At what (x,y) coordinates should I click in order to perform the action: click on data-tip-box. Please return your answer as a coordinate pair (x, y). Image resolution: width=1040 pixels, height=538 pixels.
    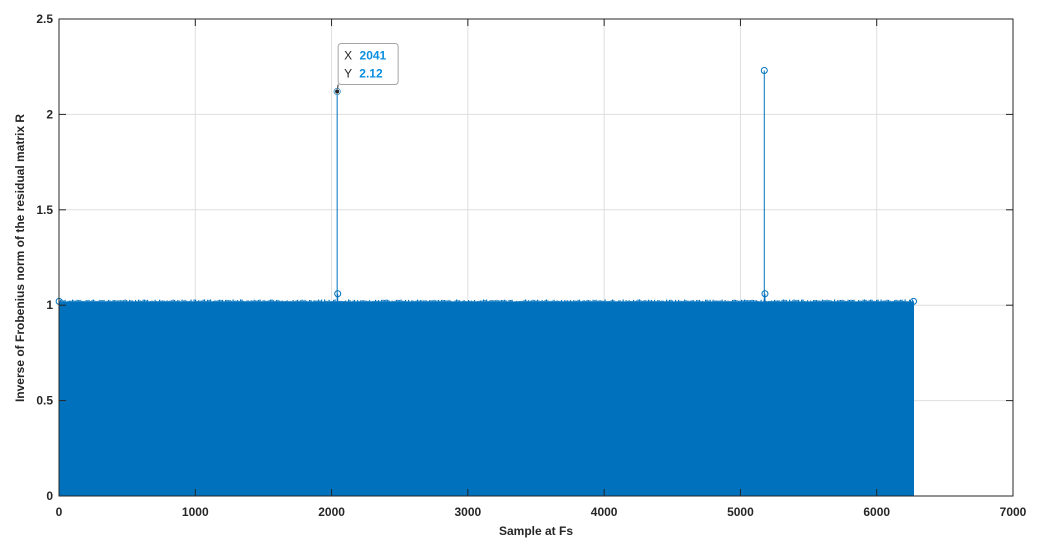
    Looking at the image, I should click on (368, 64).